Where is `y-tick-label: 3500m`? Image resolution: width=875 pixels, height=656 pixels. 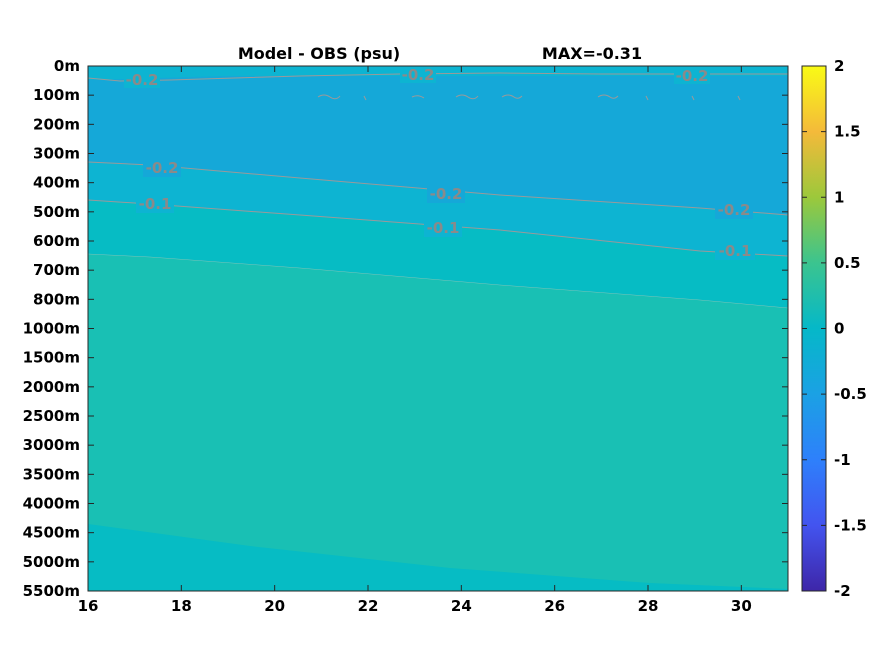
y-tick-label: 3500m is located at coordinates (51, 474).